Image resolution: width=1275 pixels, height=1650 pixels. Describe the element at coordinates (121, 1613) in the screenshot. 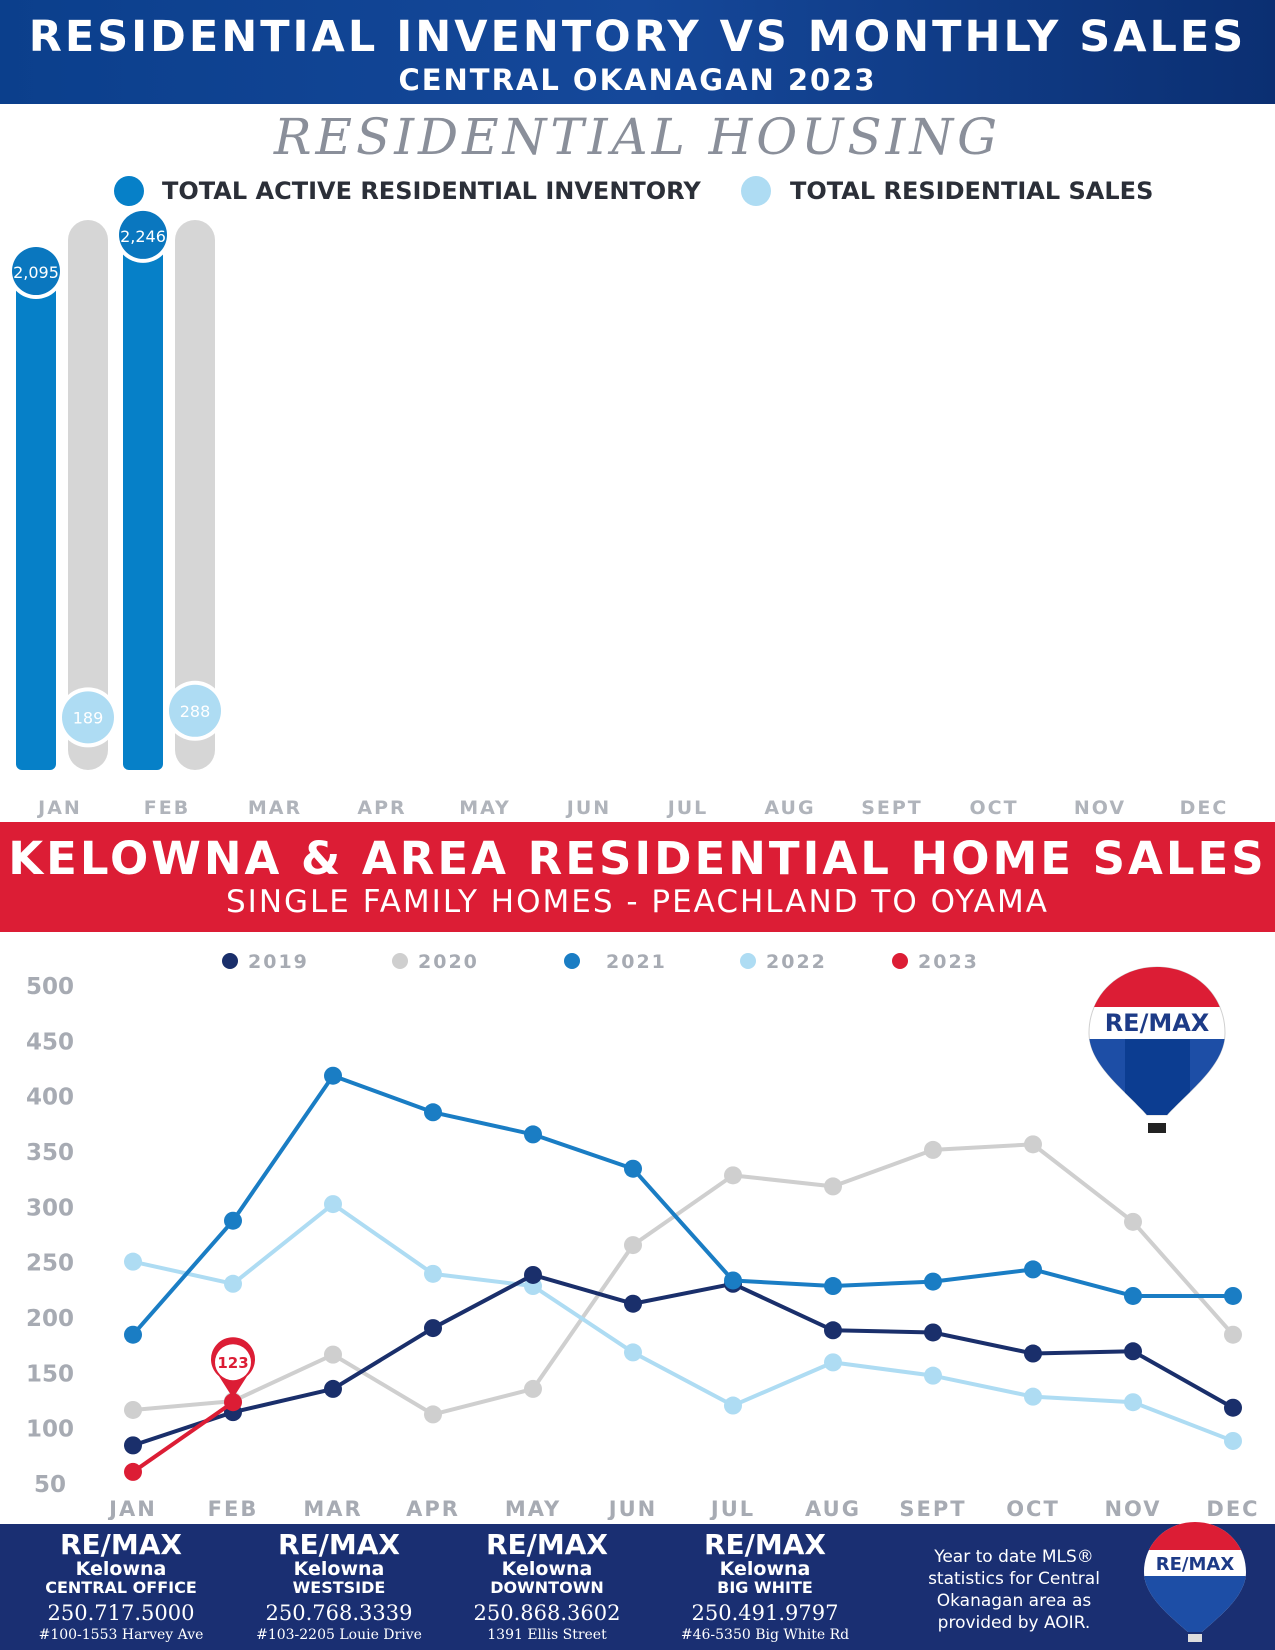

I see `office-phone: 250.717.5000` at that location.